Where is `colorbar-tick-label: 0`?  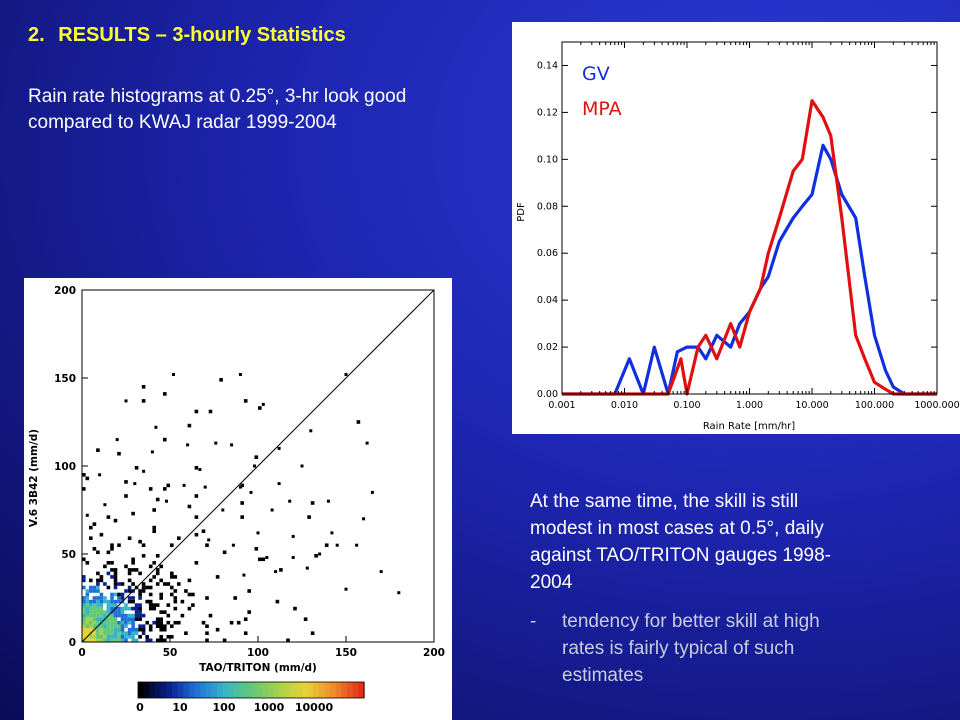 colorbar-tick-label: 0 is located at coordinates (140, 707).